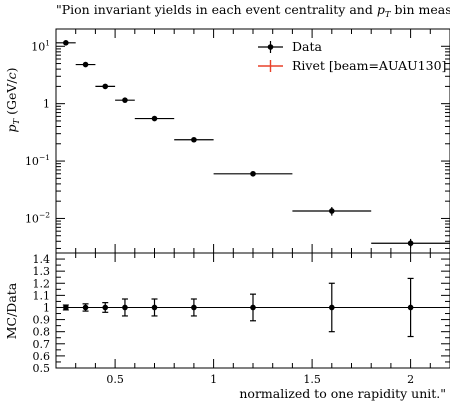 This screenshot has height=406, width=450. Describe the element at coordinates (37, 160) in the screenshot. I see `y-tick-label: 10⁻¹` at that location.